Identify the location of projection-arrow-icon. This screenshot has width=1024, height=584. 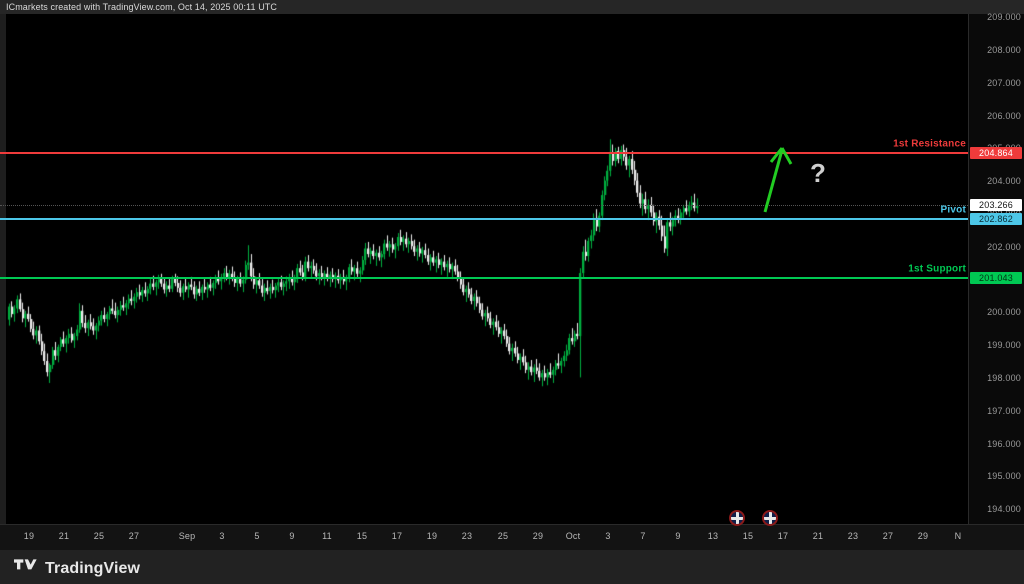
(778, 180).